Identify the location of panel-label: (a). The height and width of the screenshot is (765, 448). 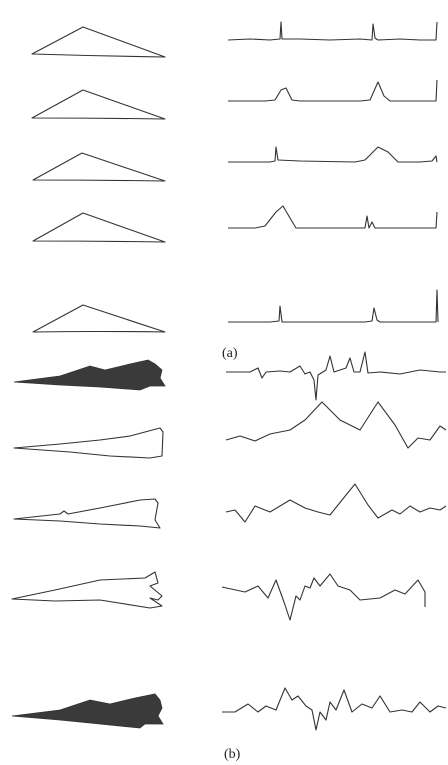
(230, 353).